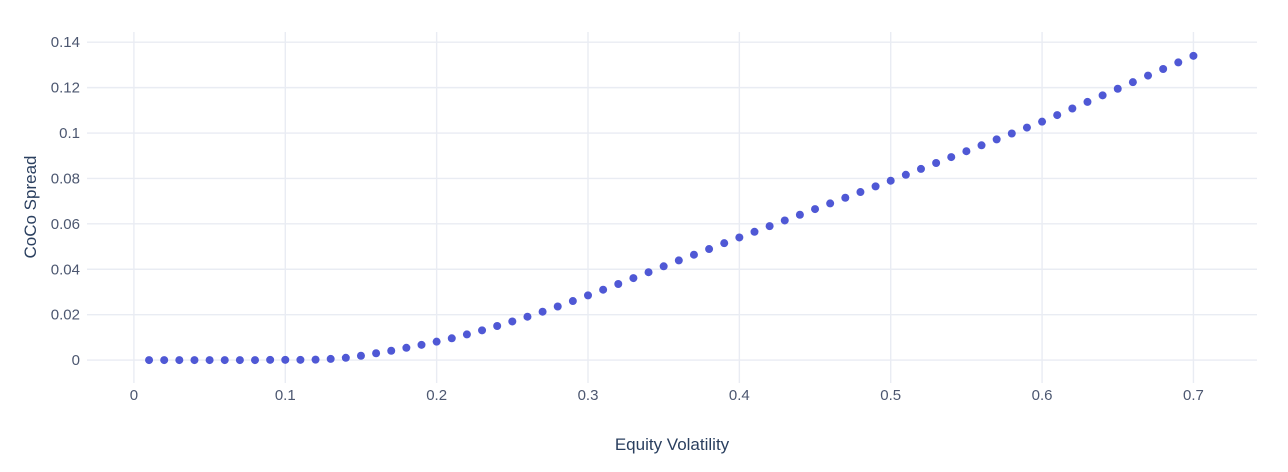  What do you see at coordinates (65, 224) in the screenshot?
I see `y-tick-label: 0.06` at bounding box center [65, 224].